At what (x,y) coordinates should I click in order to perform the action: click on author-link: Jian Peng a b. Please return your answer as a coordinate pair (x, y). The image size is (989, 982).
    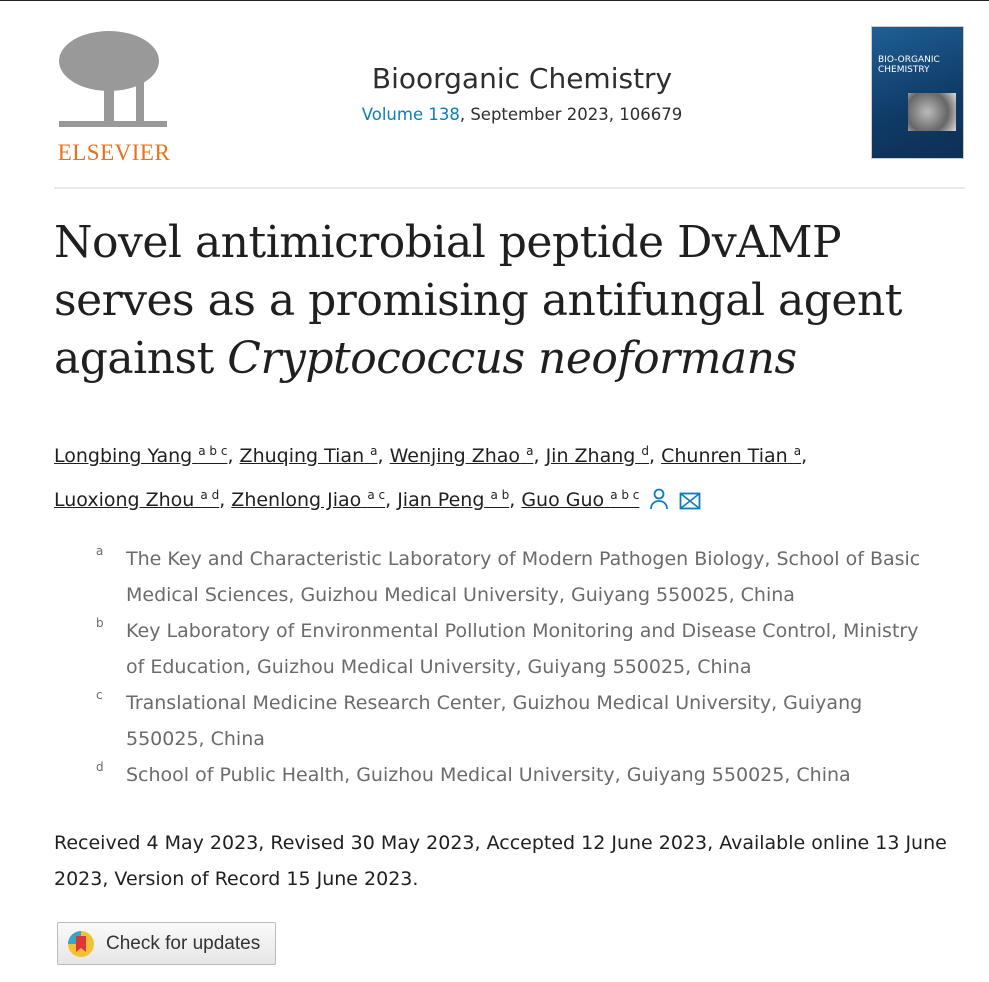
    Looking at the image, I should click on (453, 499).